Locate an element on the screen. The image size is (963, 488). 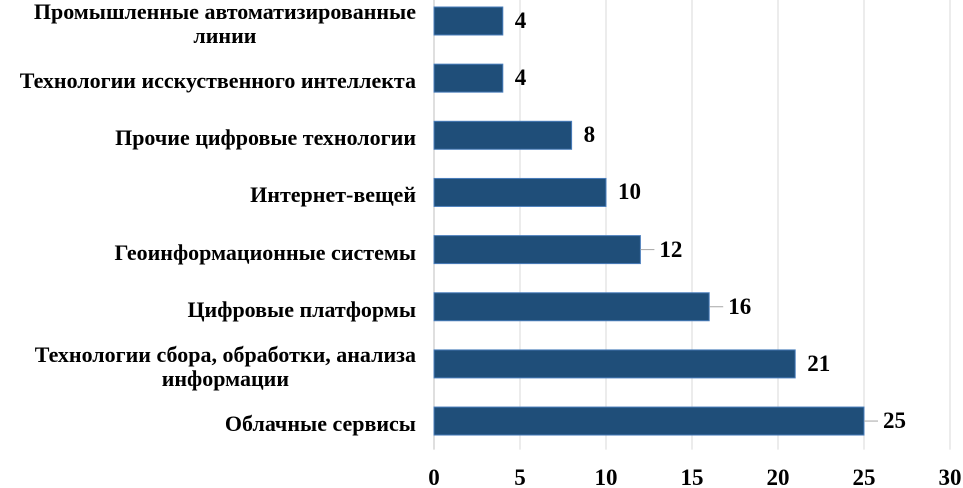
x-tick-label: 10 is located at coordinates (606, 476).